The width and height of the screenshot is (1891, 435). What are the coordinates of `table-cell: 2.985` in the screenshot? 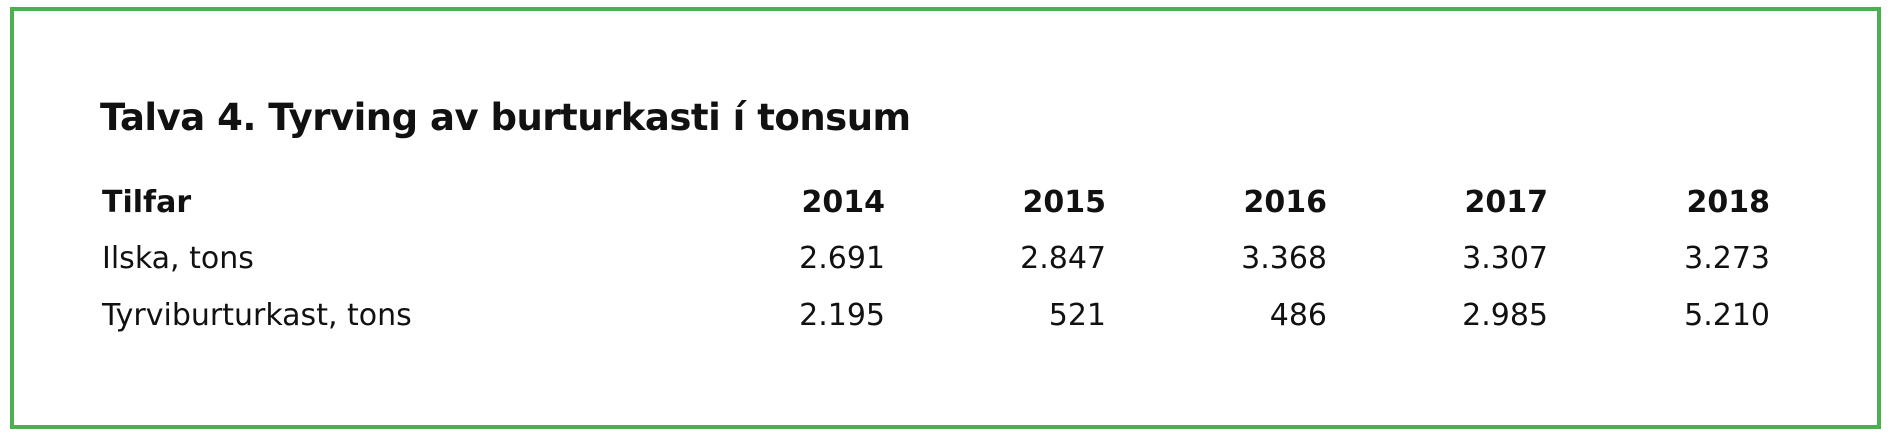 It's located at (1505, 315).